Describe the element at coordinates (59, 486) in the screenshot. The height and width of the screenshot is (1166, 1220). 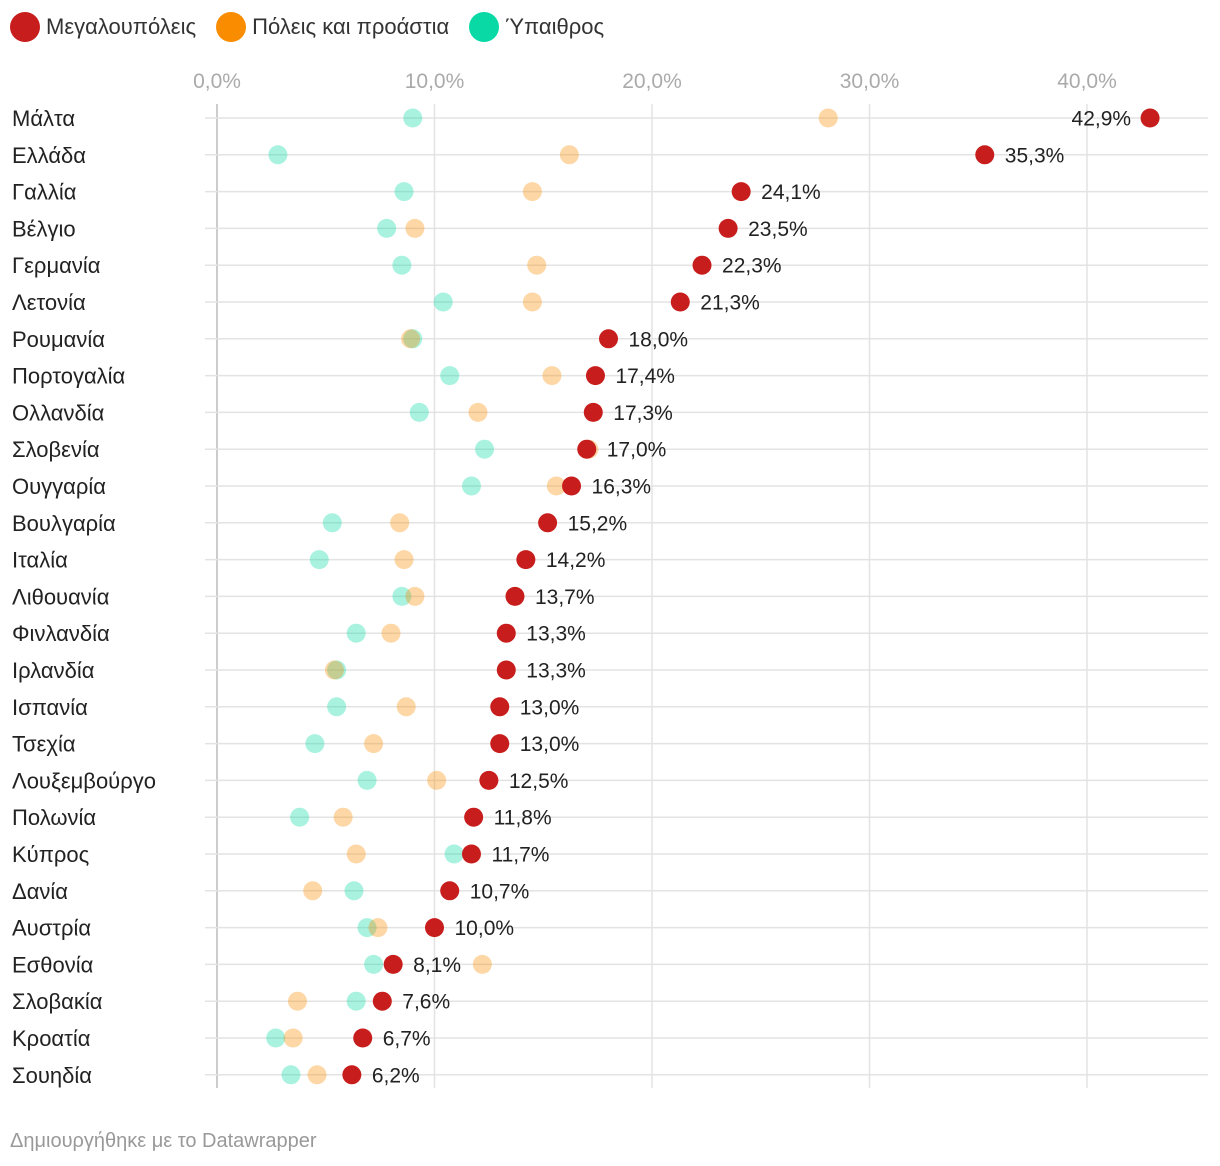
I see `country-label: Ουγγαρία` at that location.